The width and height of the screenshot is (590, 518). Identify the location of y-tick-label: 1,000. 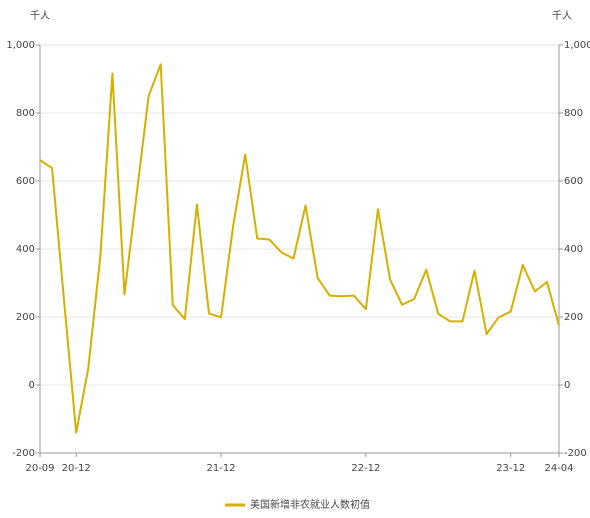
(20, 45).